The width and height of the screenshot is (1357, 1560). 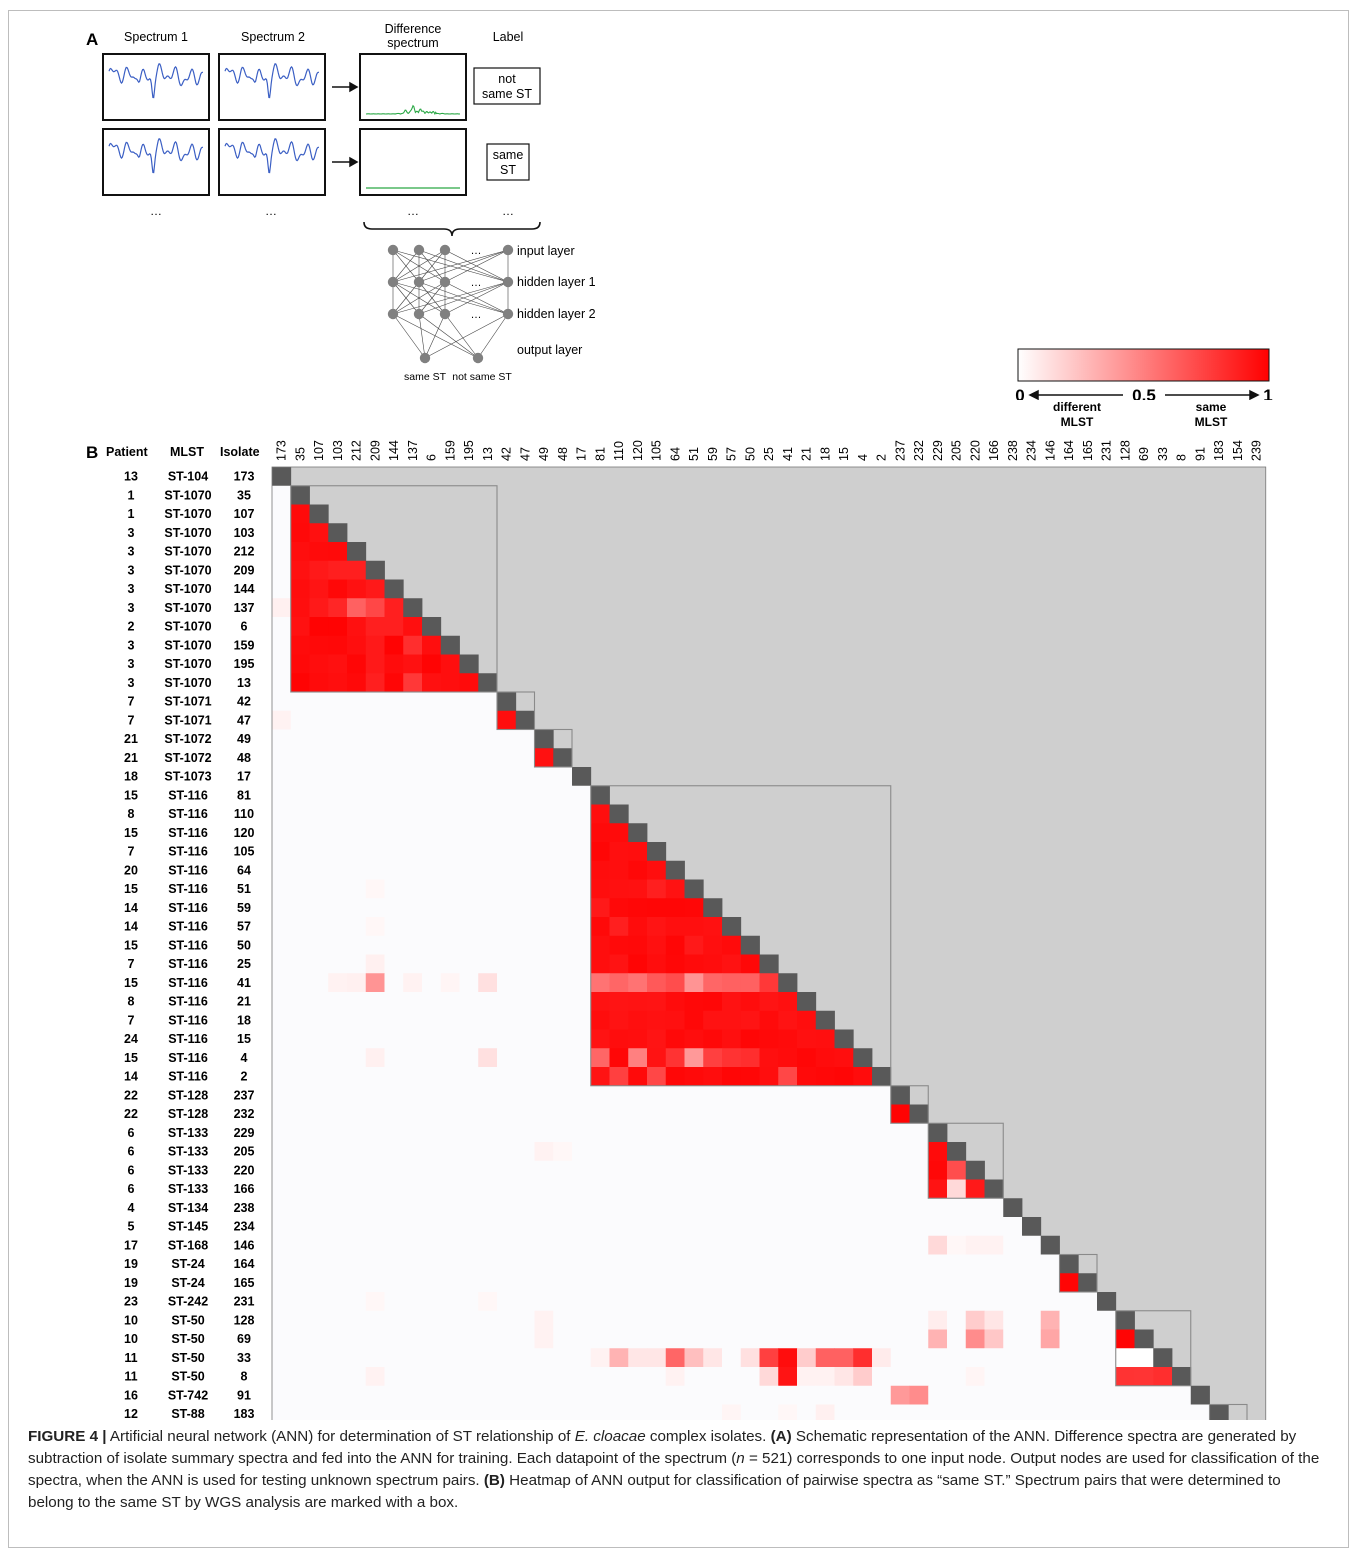 What do you see at coordinates (188, 1395) in the screenshot?
I see `row-label-mlst: ST-742` at bounding box center [188, 1395].